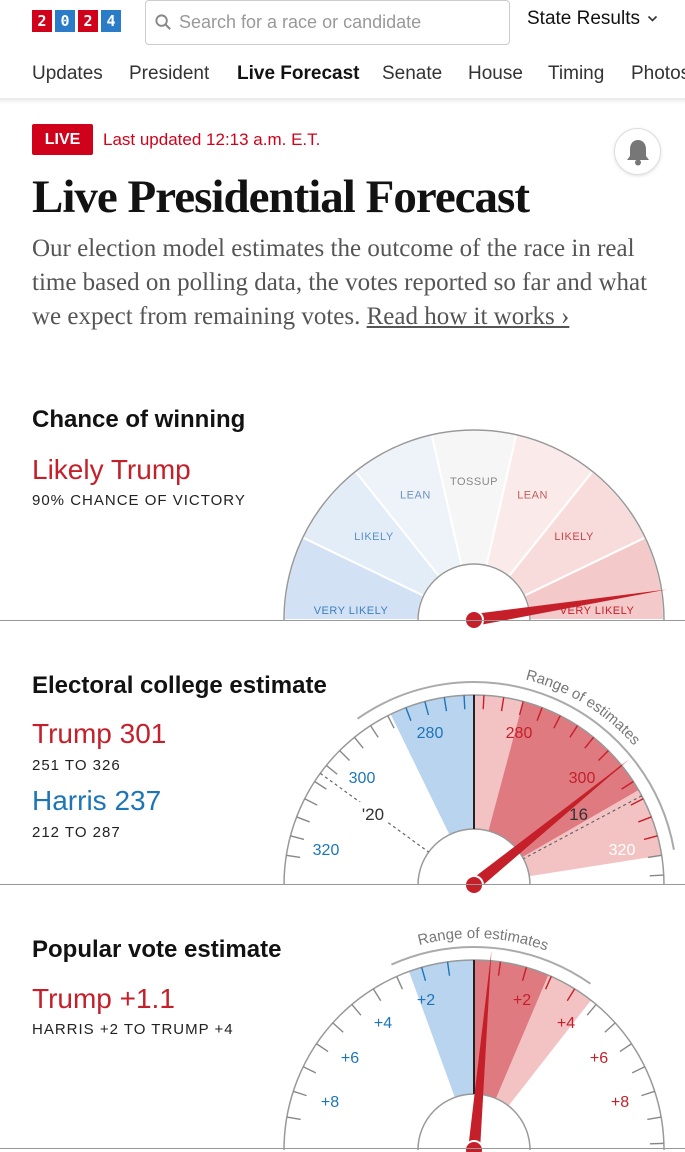 The width and height of the screenshot is (685, 1152). Describe the element at coordinates (298, 73) in the screenshot. I see `nav-live-forecast: Live Forecast` at that location.